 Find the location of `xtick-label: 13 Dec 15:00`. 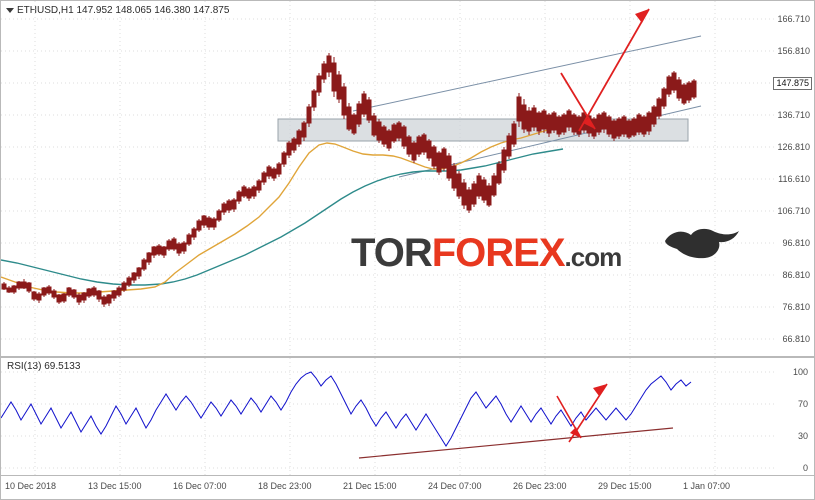

xtick-label: 13 Dec 15:00 is located at coordinates (115, 486).